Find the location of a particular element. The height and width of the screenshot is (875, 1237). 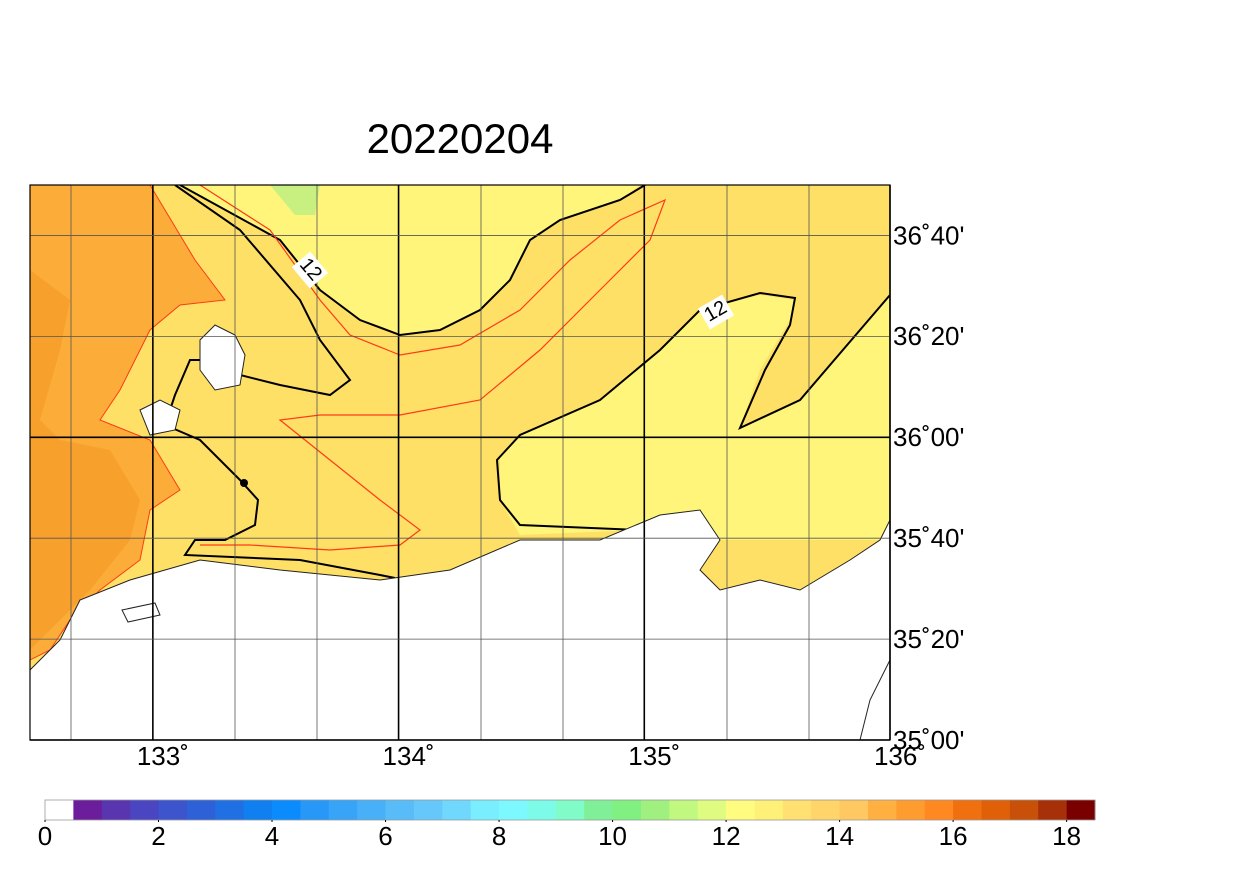

colorbar-tick-label: 12 is located at coordinates (726, 836).